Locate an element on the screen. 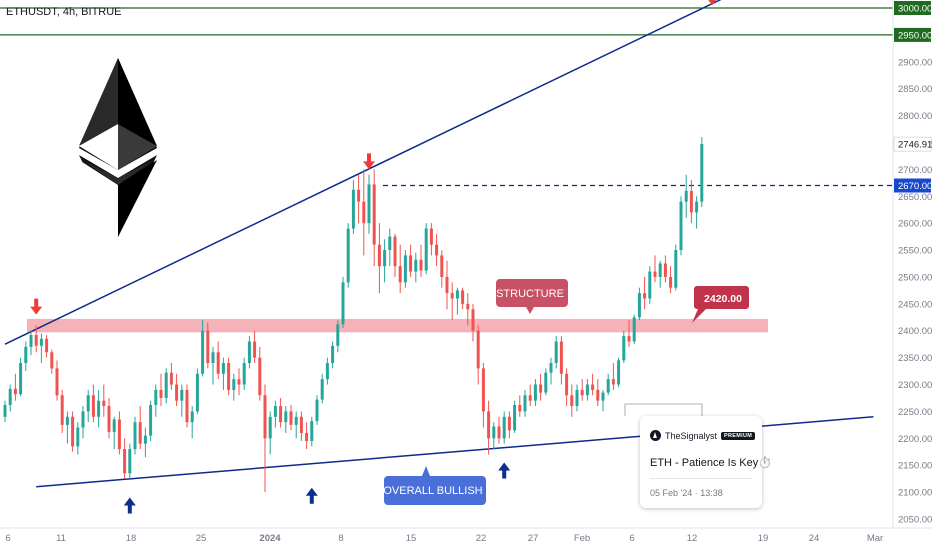 The image size is (932, 550). time-tick-label: 22 is located at coordinates (481, 538).